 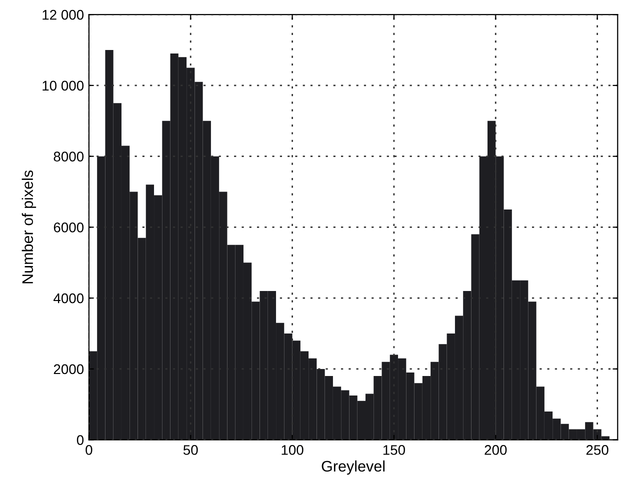 What do you see at coordinates (69, 227) in the screenshot?
I see `y-tick-label: 6000` at bounding box center [69, 227].